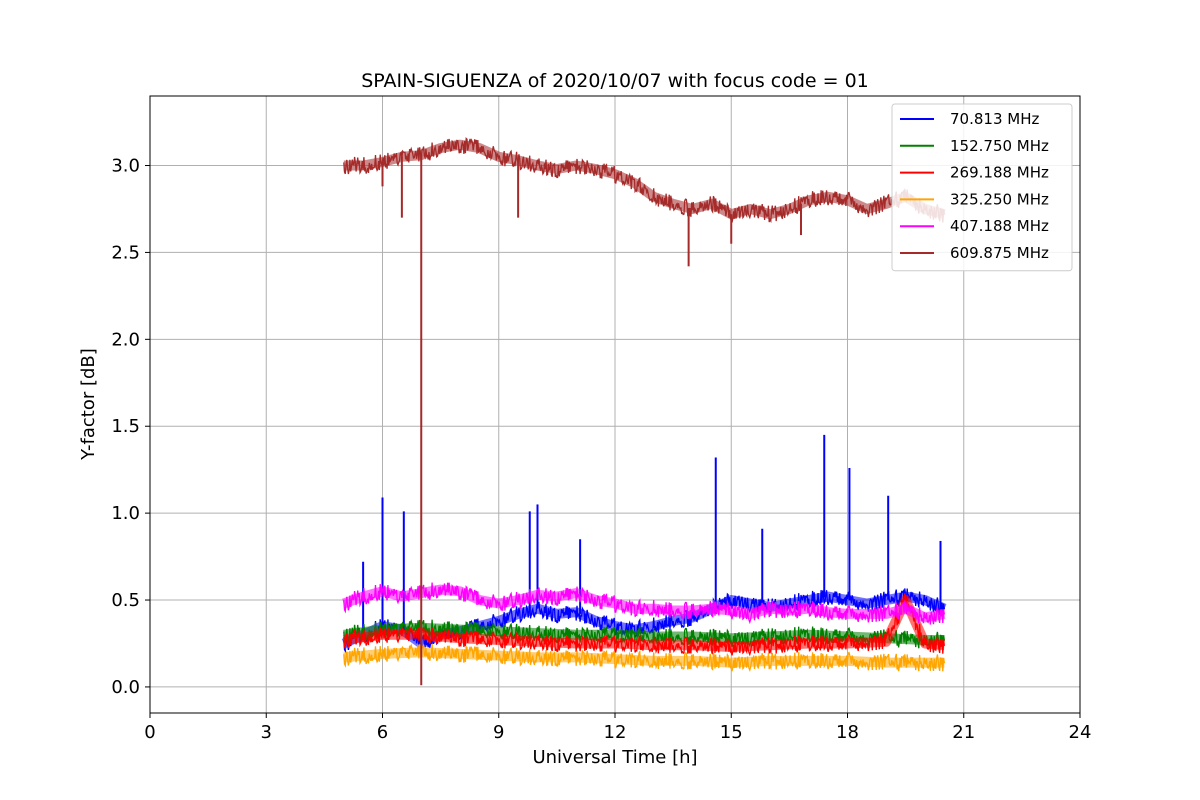 The width and height of the screenshot is (1200, 800). What do you see at coordinates (999, 146) in the screenshot?
I see `legend-entry: 152.750 MHz` at bounding box center [999, 146].